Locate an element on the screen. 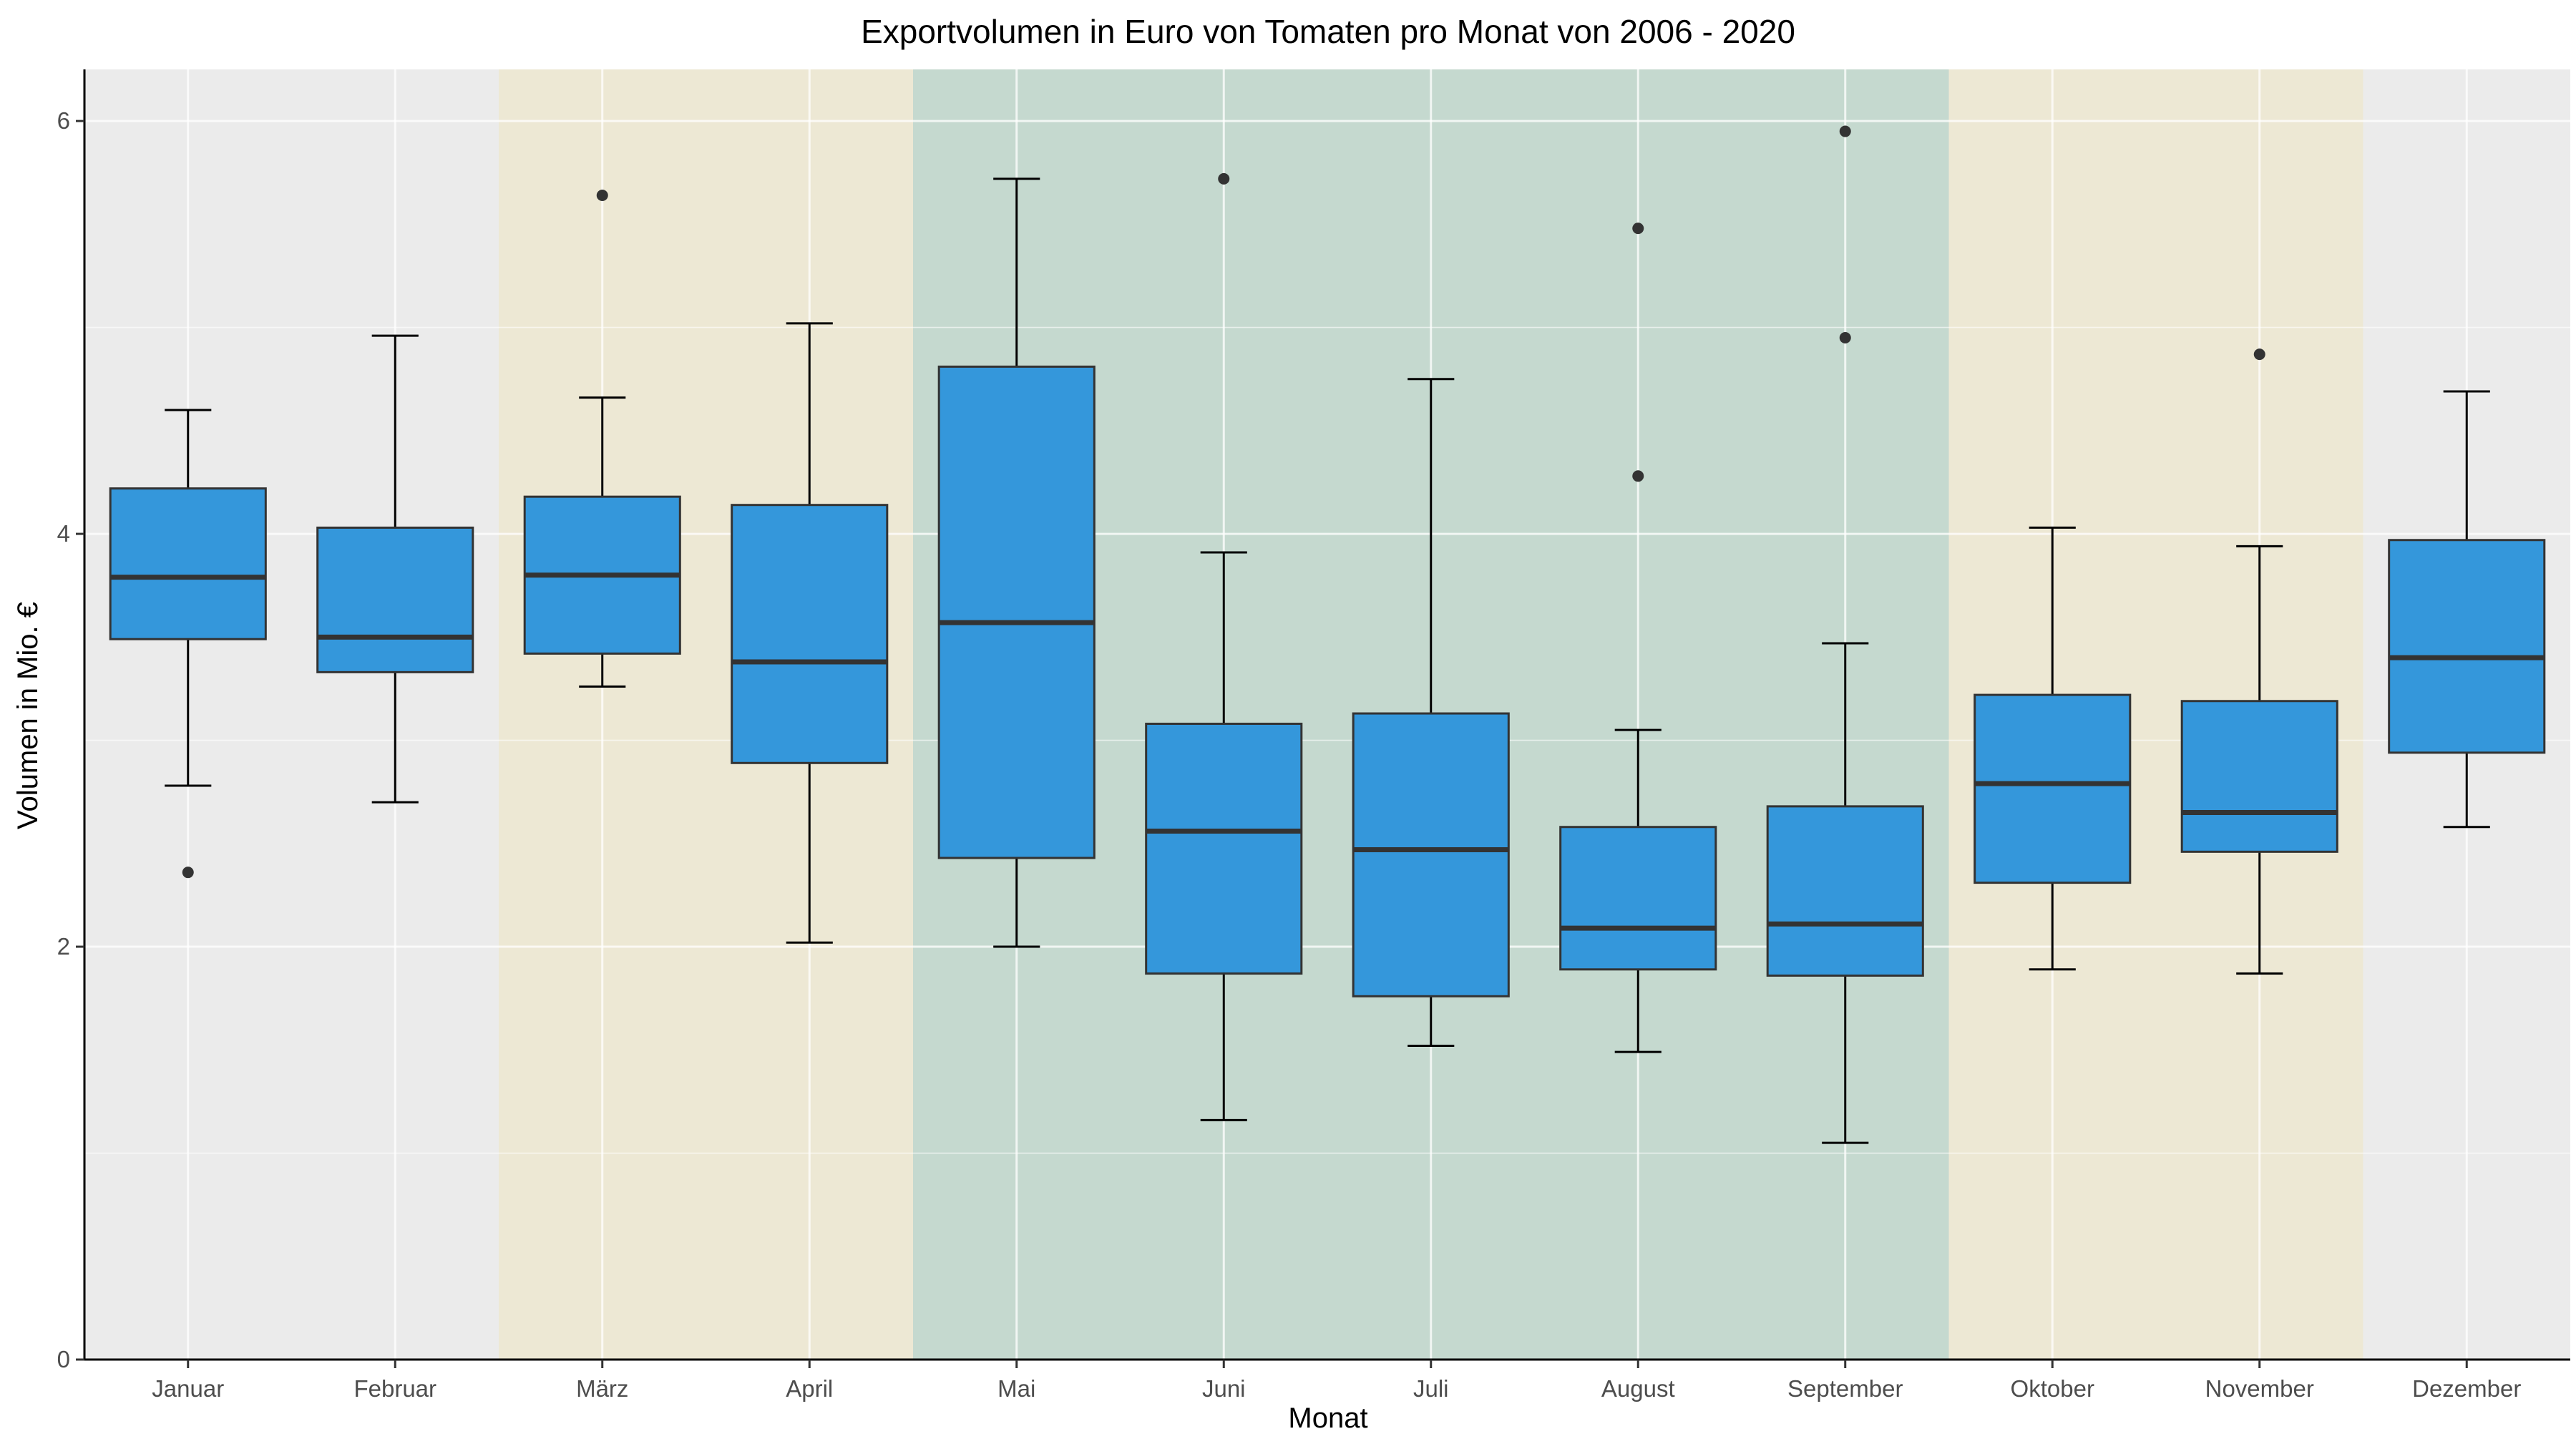 The image size is (2576, 1449). box-januar is located at coordinates (188, 644).